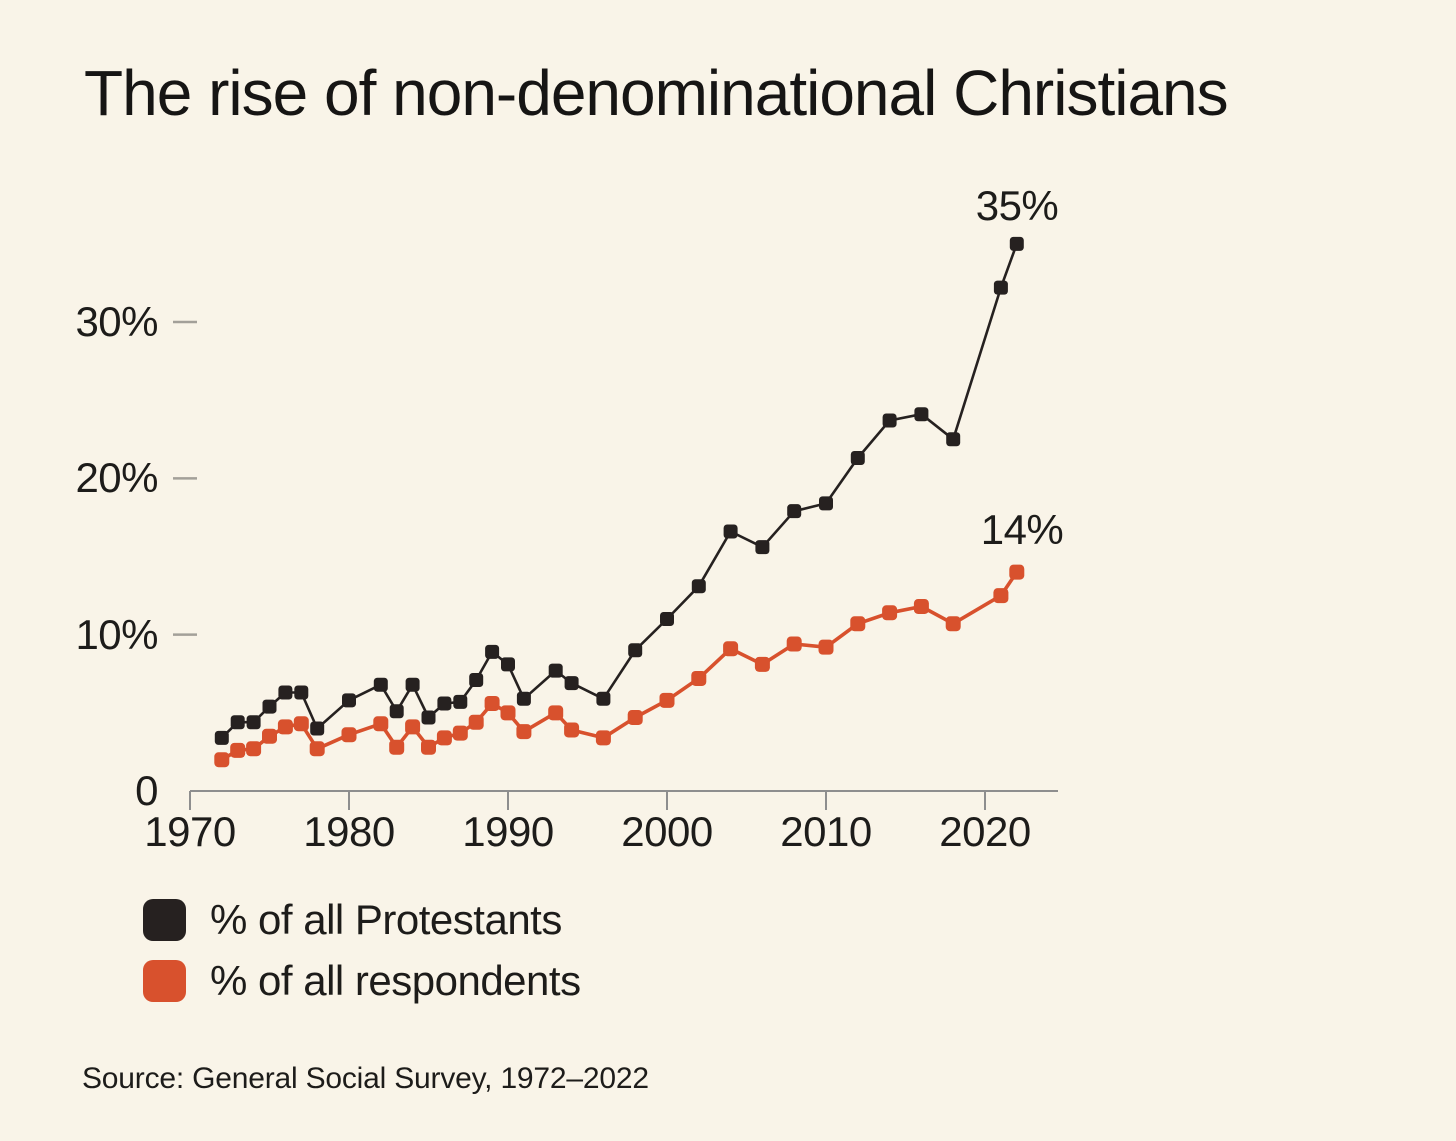  What do you see at coordinates (826, 831) in the screenshot?
I see `x-tick-label: 2010` at bounding box center [826, 831].